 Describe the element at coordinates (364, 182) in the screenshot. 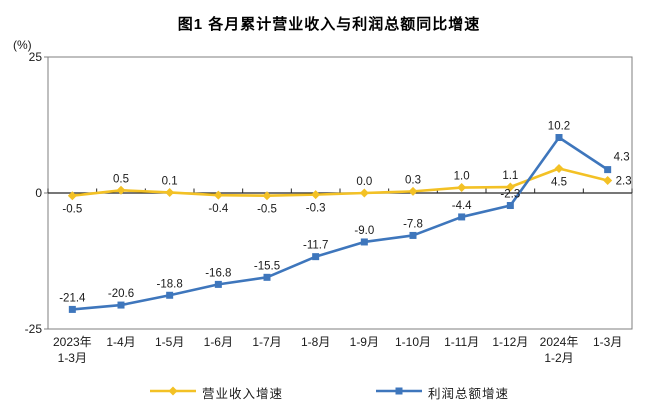

I see `revenue-data-label: 0.0` at that location.